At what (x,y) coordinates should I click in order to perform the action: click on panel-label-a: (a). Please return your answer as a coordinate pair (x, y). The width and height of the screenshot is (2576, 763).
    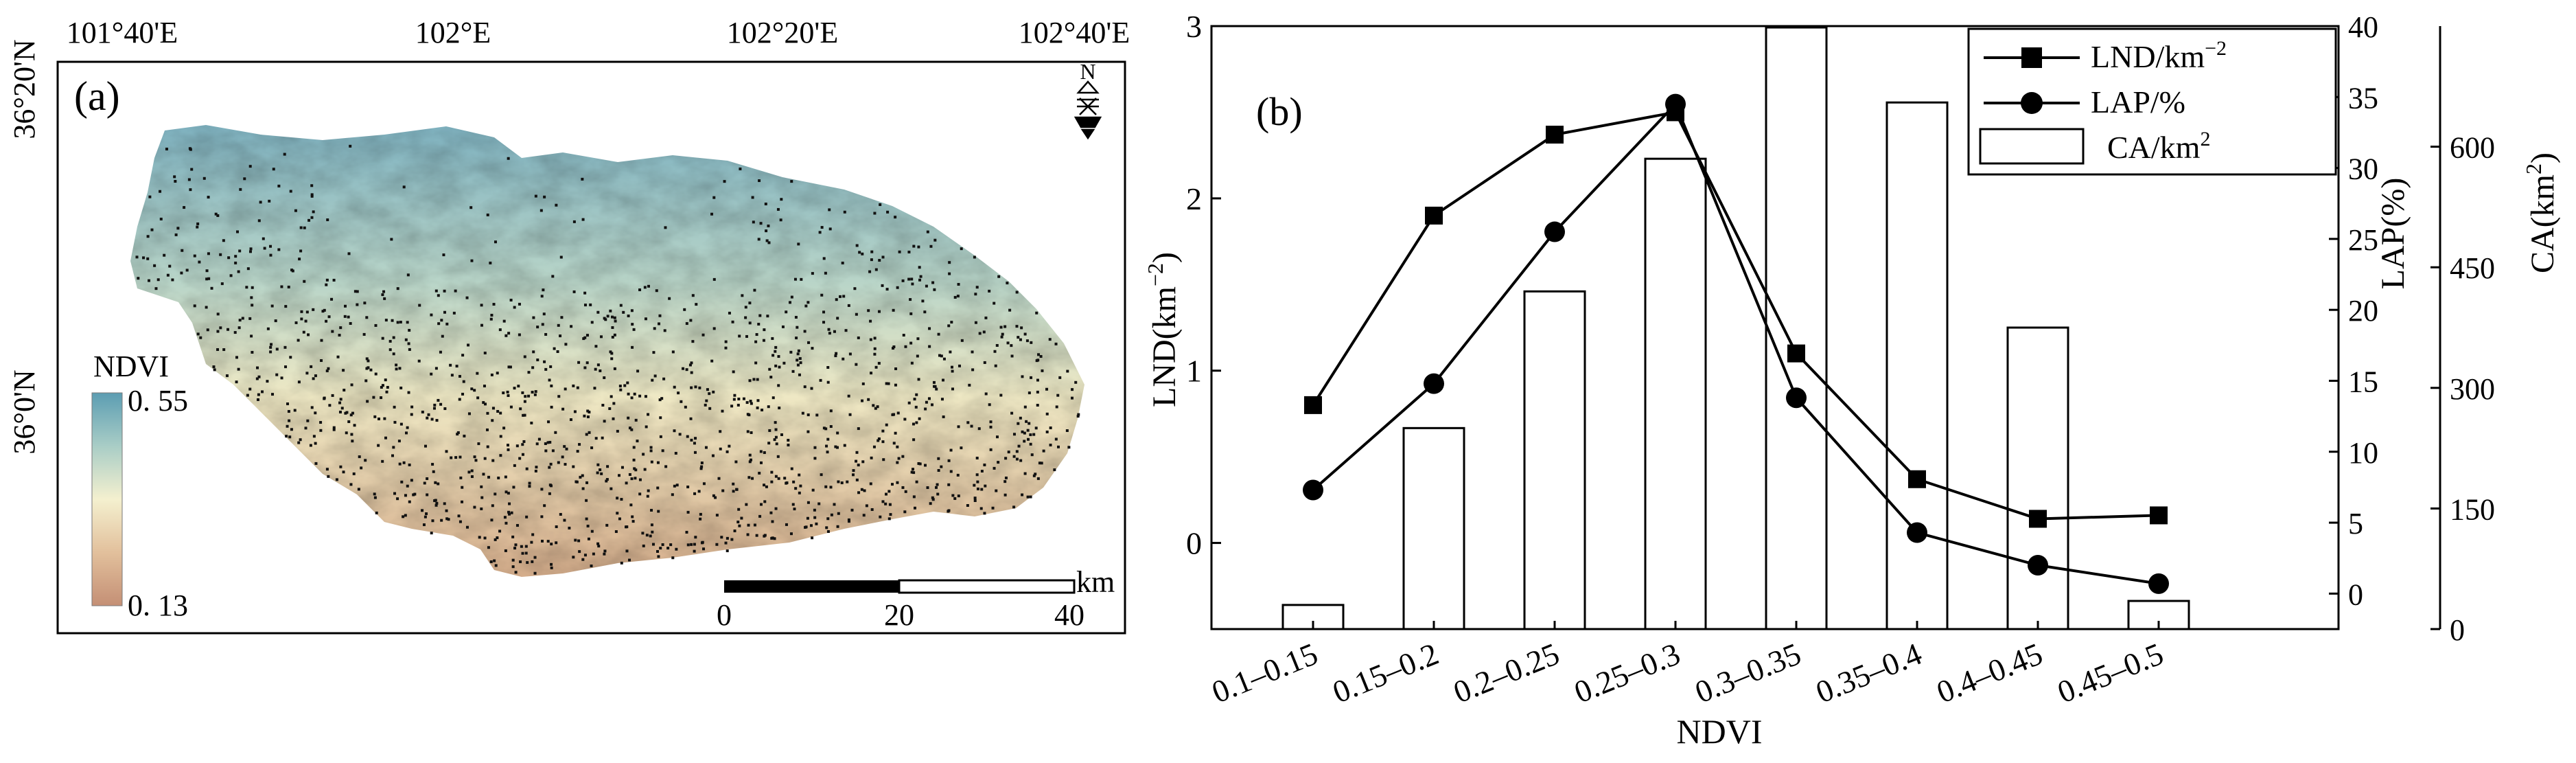
    Looking at the image, I should click on (97, 96).